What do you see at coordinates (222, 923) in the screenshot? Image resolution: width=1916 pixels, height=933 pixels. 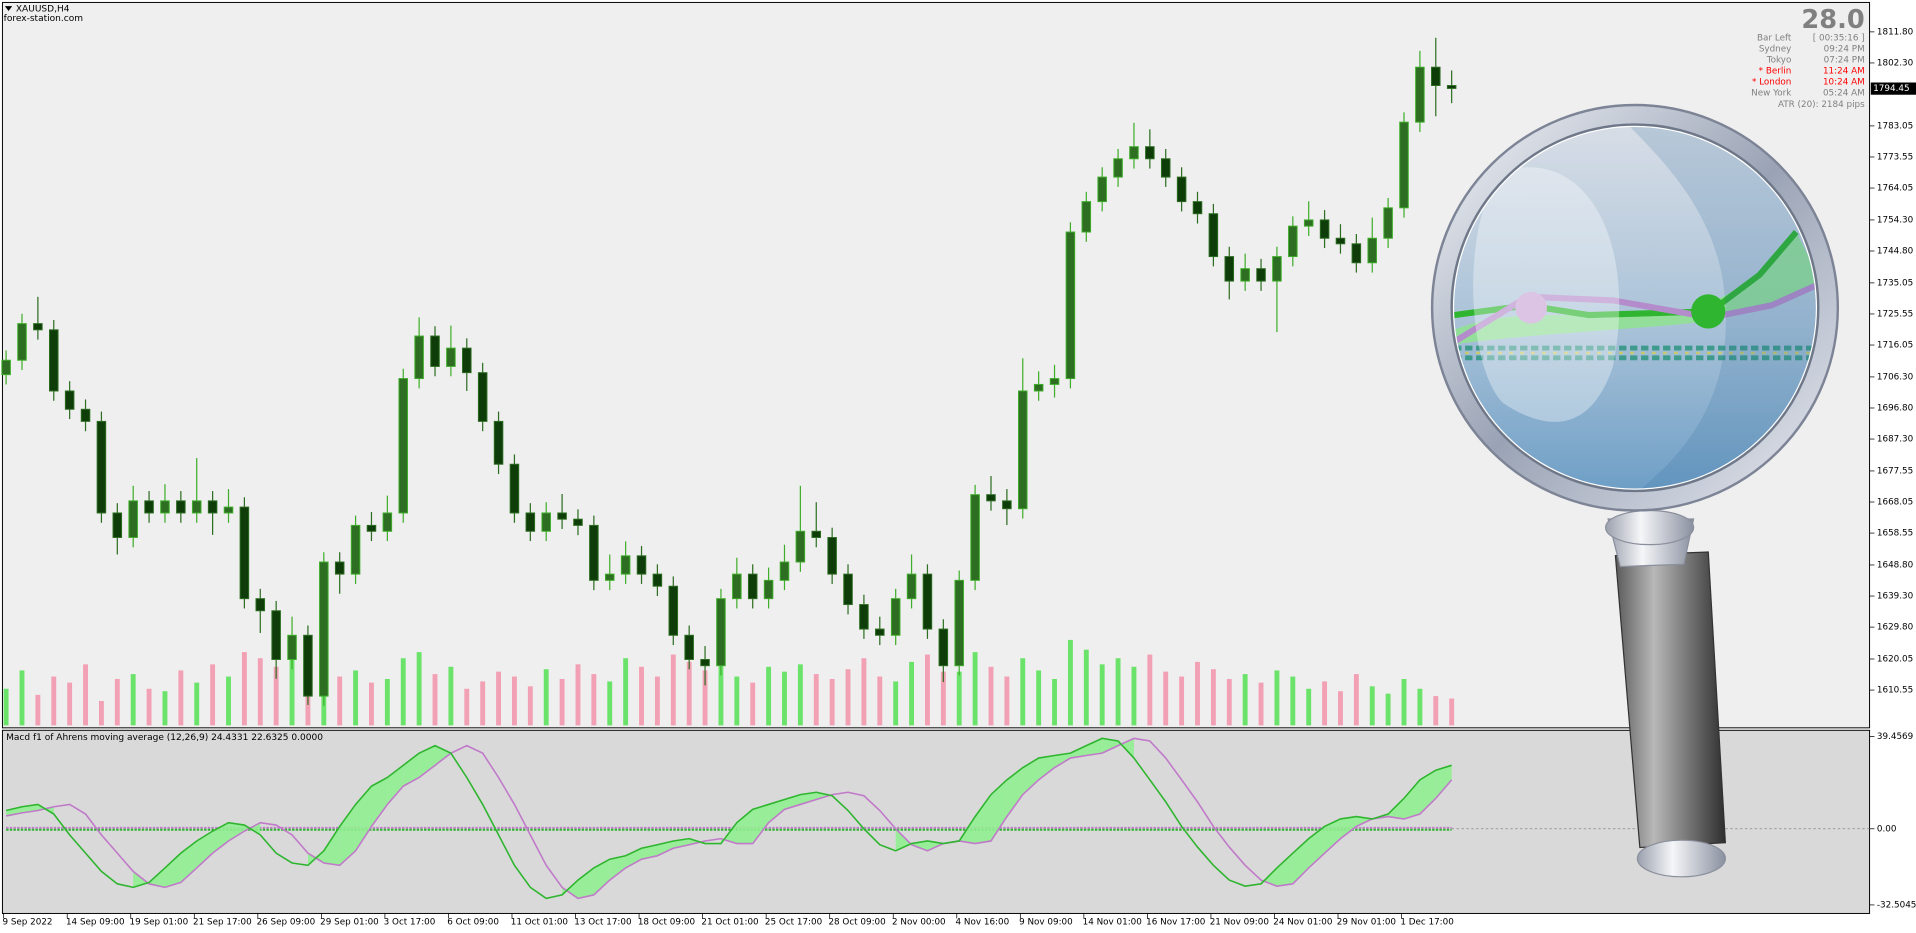 I see `x-tick-label: 21 Sep 17:00` at bounding box center [222, 923].